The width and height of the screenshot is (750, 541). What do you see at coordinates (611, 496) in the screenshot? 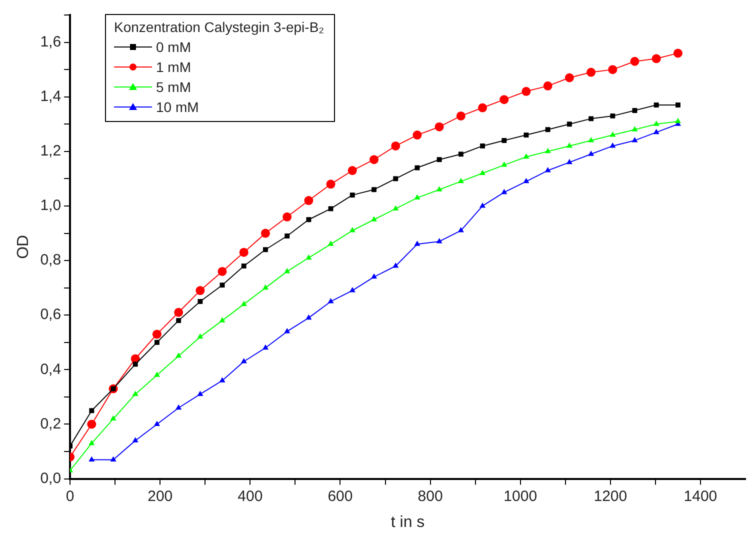
I see `x-tick-label: 1200` at bounding box center [611, 496].